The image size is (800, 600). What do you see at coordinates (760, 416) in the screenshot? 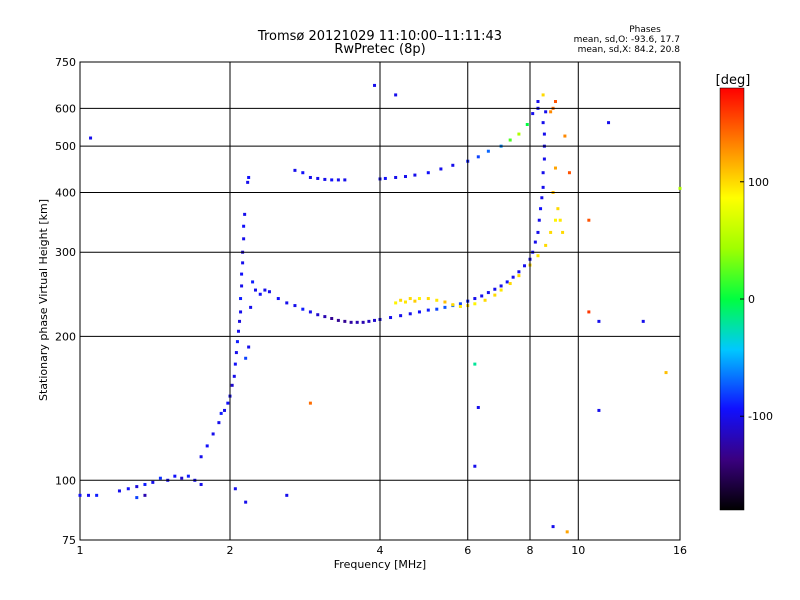
I see `colorbar-tick-label: -100` at bounding box center [760, 416].